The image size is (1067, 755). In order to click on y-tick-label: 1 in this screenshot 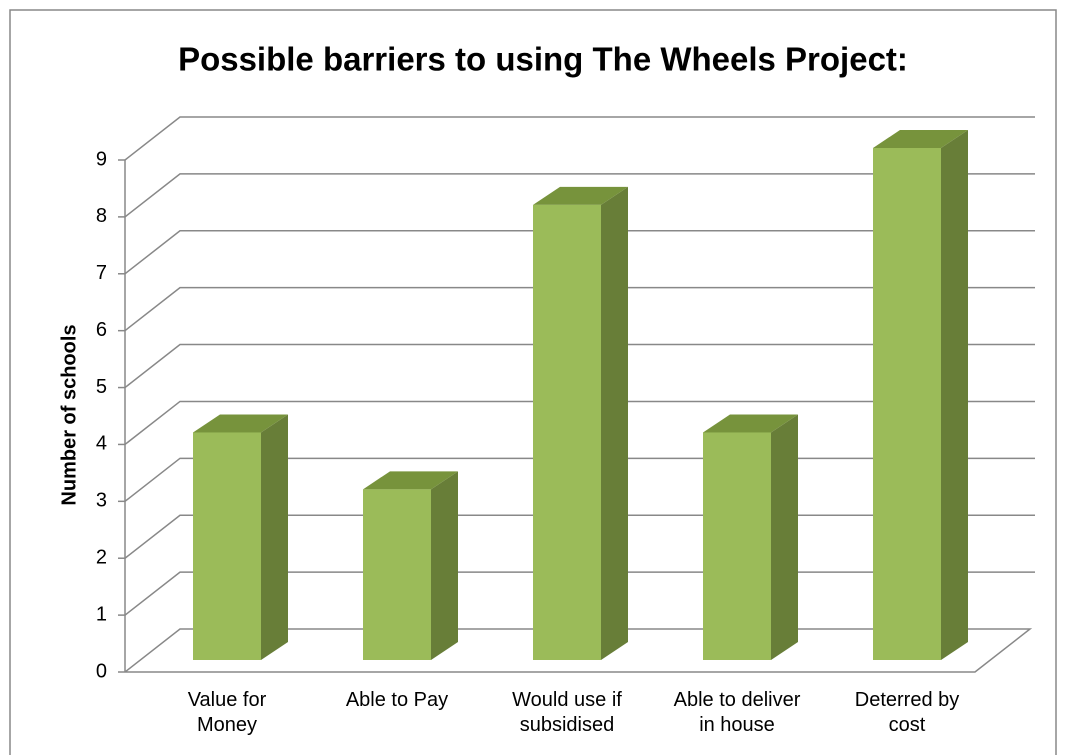, I will do `click(101, 614)`.